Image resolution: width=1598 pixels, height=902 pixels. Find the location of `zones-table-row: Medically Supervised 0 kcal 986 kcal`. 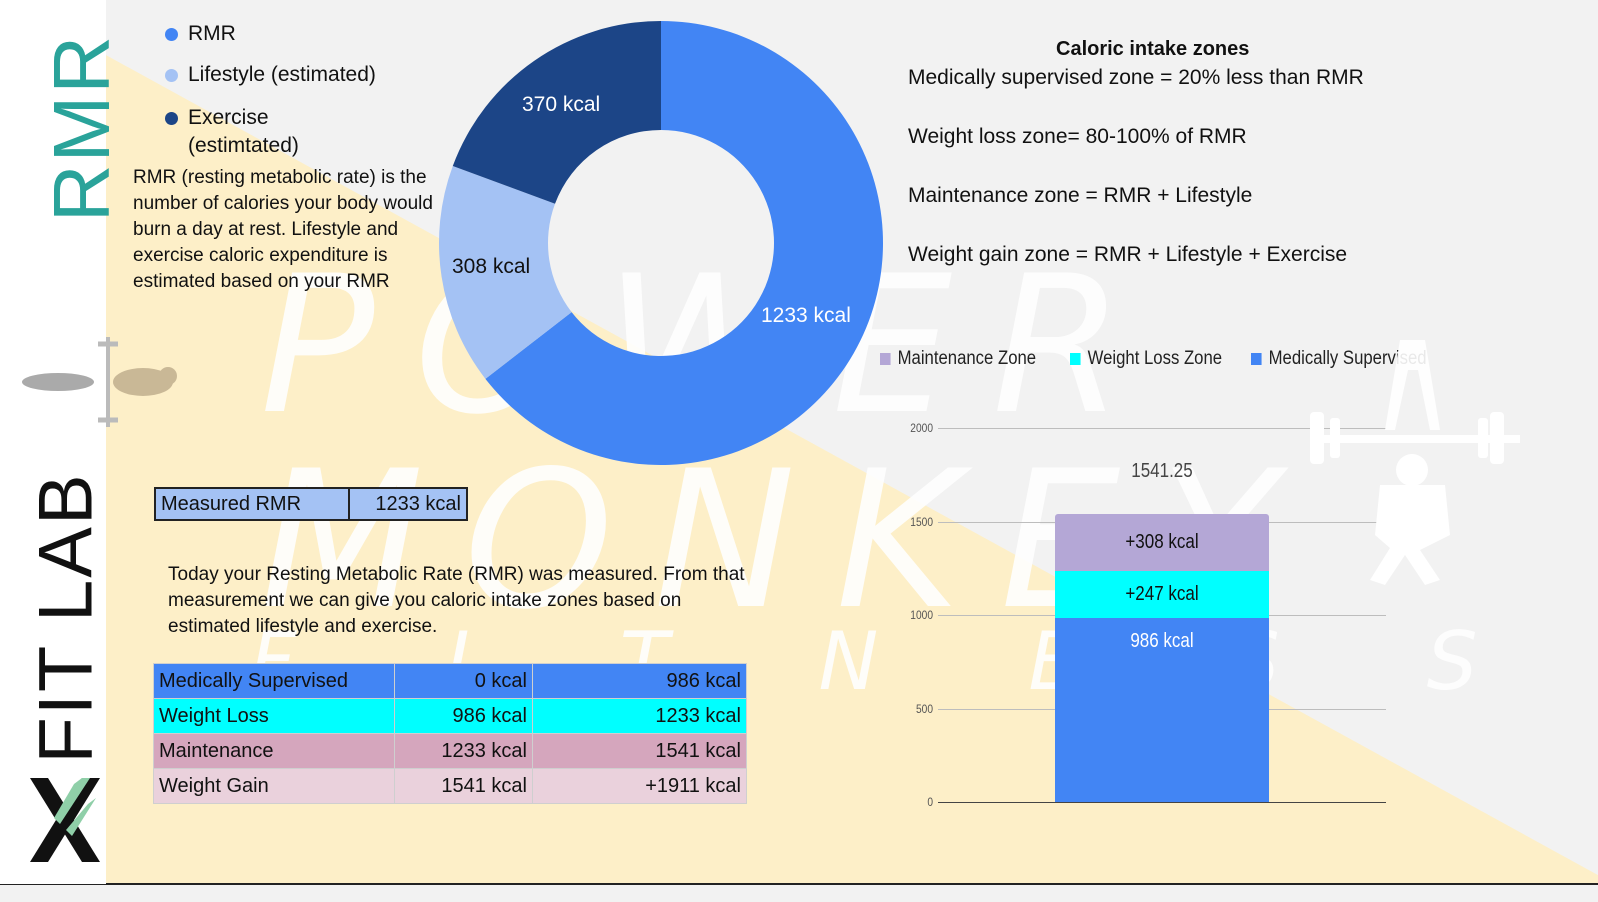

zones-table-row: Medically Supervised 0 kcal 986 kcal is located at coordinates (450, 681).